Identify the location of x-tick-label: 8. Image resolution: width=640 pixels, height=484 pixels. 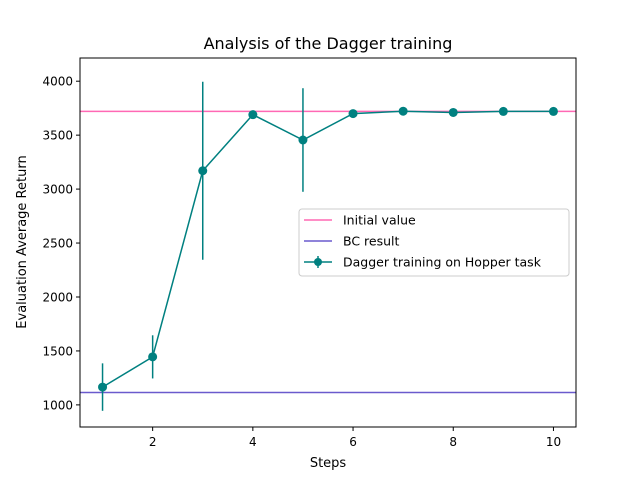
(453, 442).